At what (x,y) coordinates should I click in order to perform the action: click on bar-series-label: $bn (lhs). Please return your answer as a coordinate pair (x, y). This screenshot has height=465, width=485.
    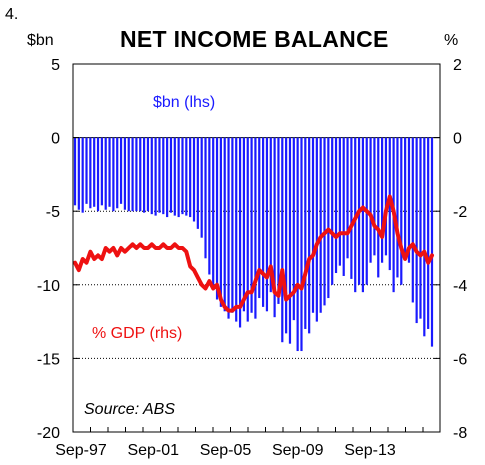
    Looking at the image, I should click on (184, 102).